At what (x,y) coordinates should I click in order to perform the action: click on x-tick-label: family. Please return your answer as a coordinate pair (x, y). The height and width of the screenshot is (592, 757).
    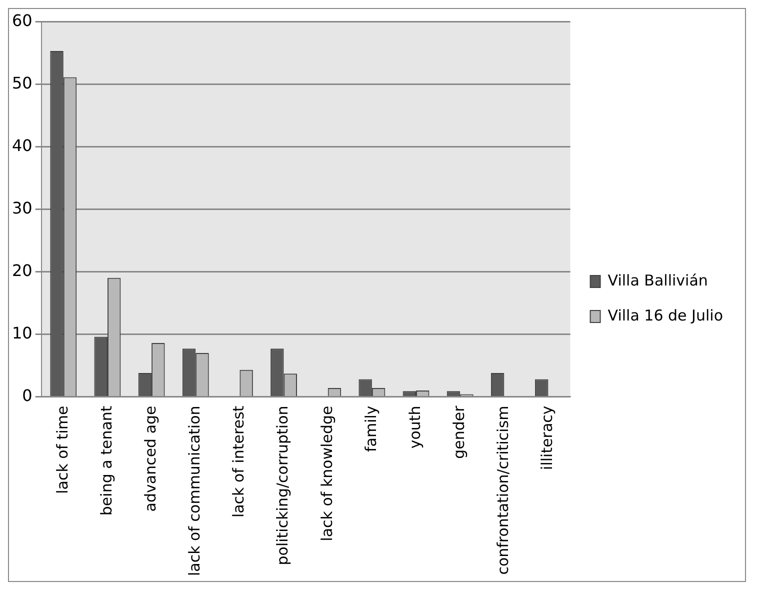
    Looking at the image, I should click on (371, 429).